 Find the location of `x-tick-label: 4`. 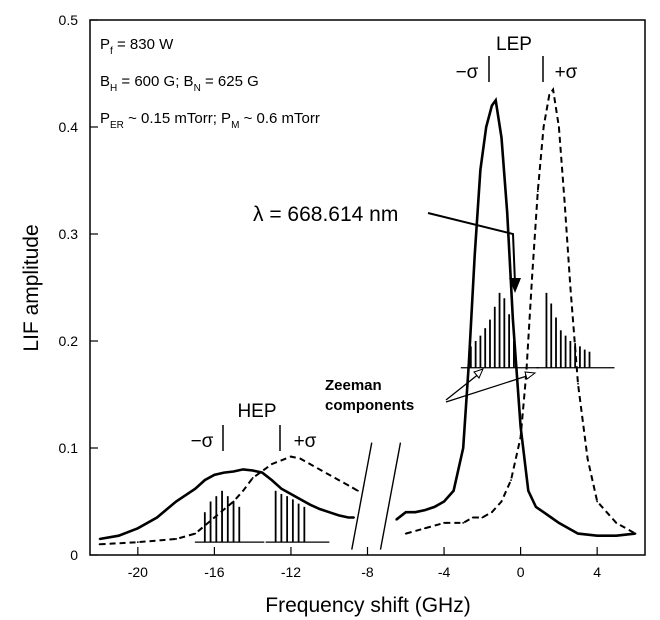

x-tick-label: 4 is located at coordinates (597, 572).